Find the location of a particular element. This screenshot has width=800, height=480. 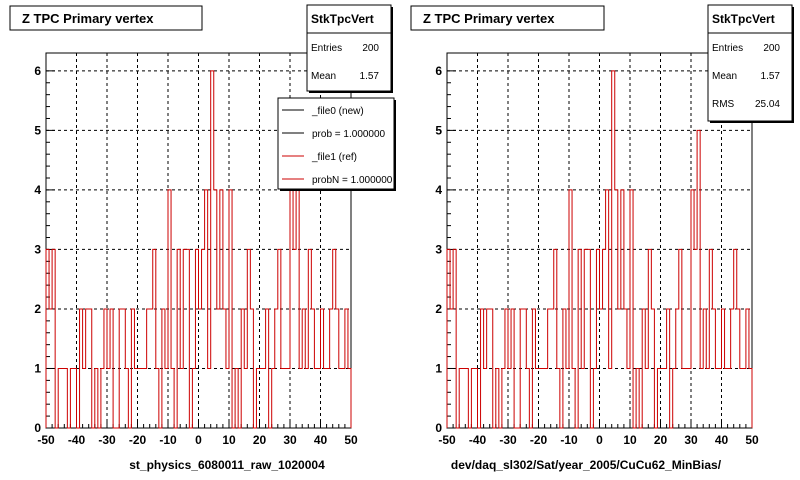

legend-frame is located at coordinates (336, 143).